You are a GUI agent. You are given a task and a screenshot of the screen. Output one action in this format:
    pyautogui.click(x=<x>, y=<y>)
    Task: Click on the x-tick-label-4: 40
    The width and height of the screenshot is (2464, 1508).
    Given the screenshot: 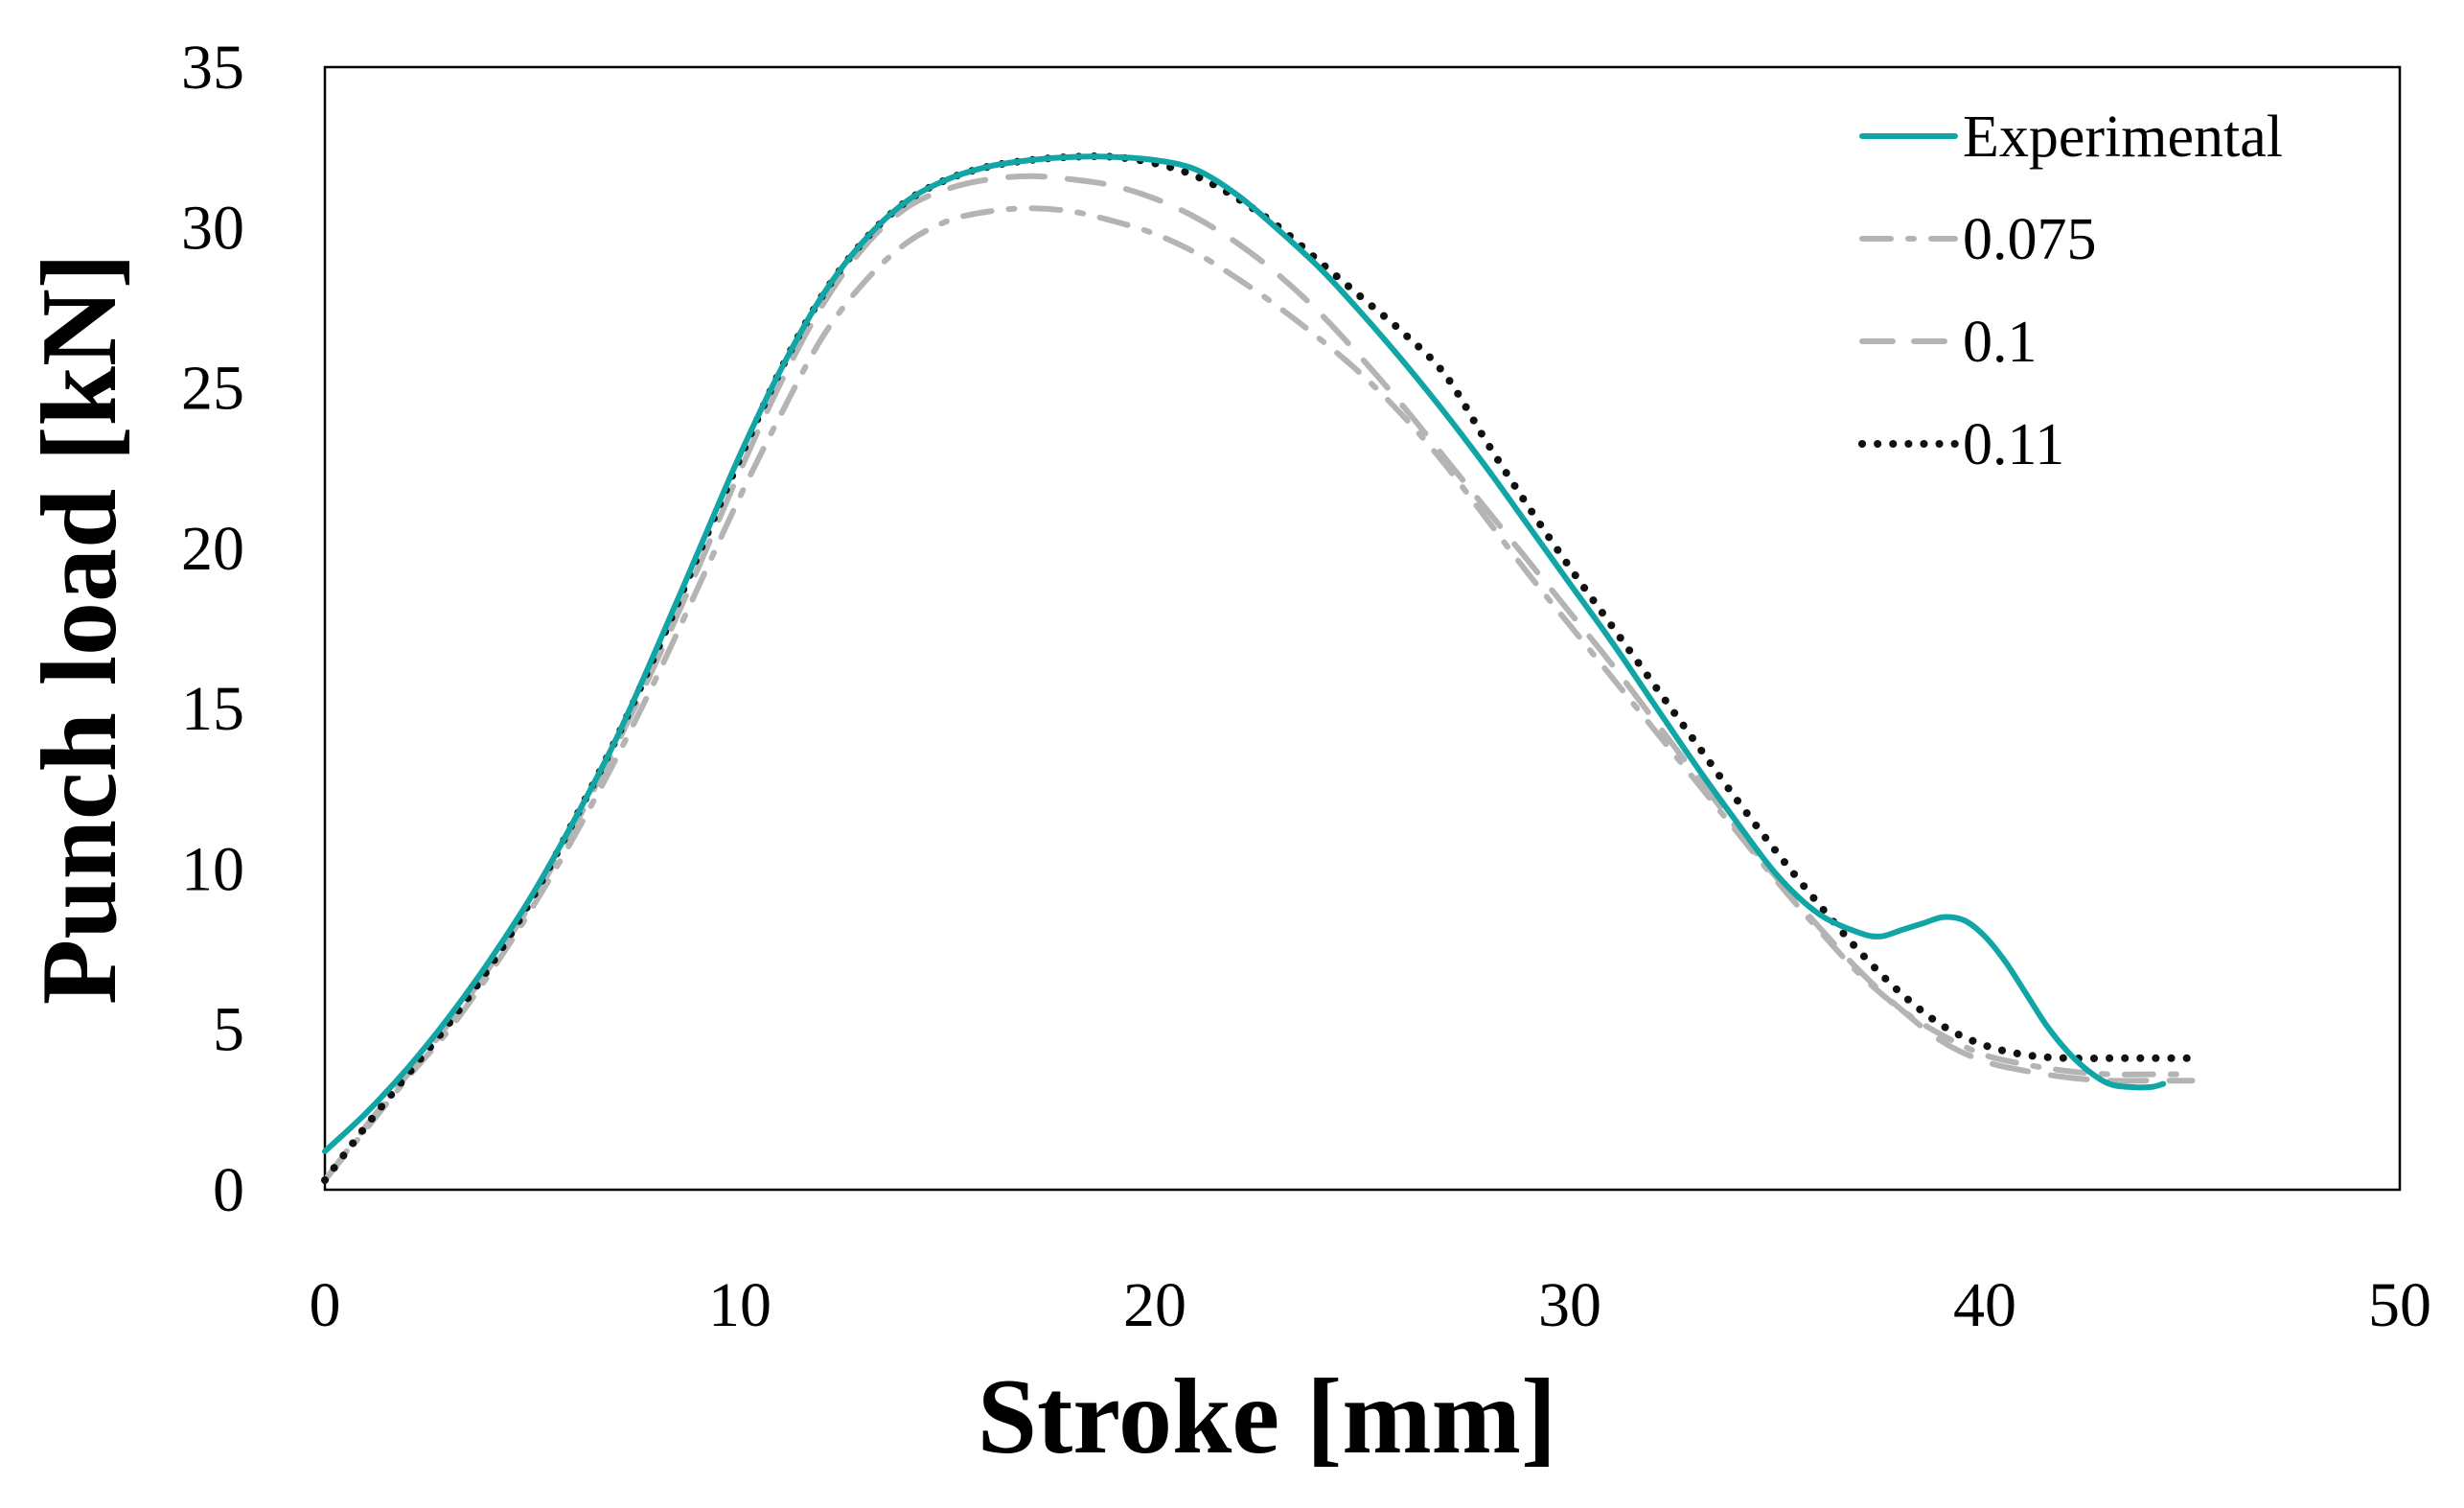 What is the action you would take?
    pyautogui.click(x=1984, y=1305)
    